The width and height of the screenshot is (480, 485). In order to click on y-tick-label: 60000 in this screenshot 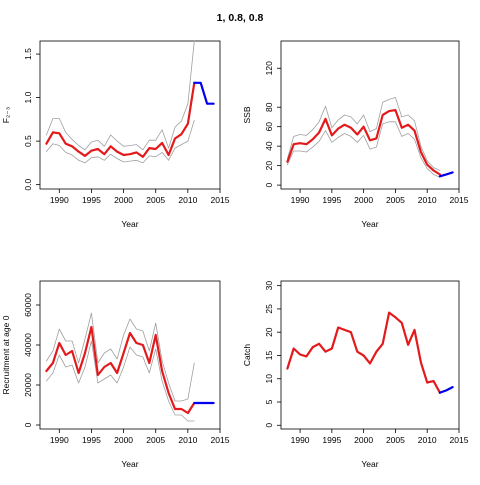, I will do `click(28, 305)`.